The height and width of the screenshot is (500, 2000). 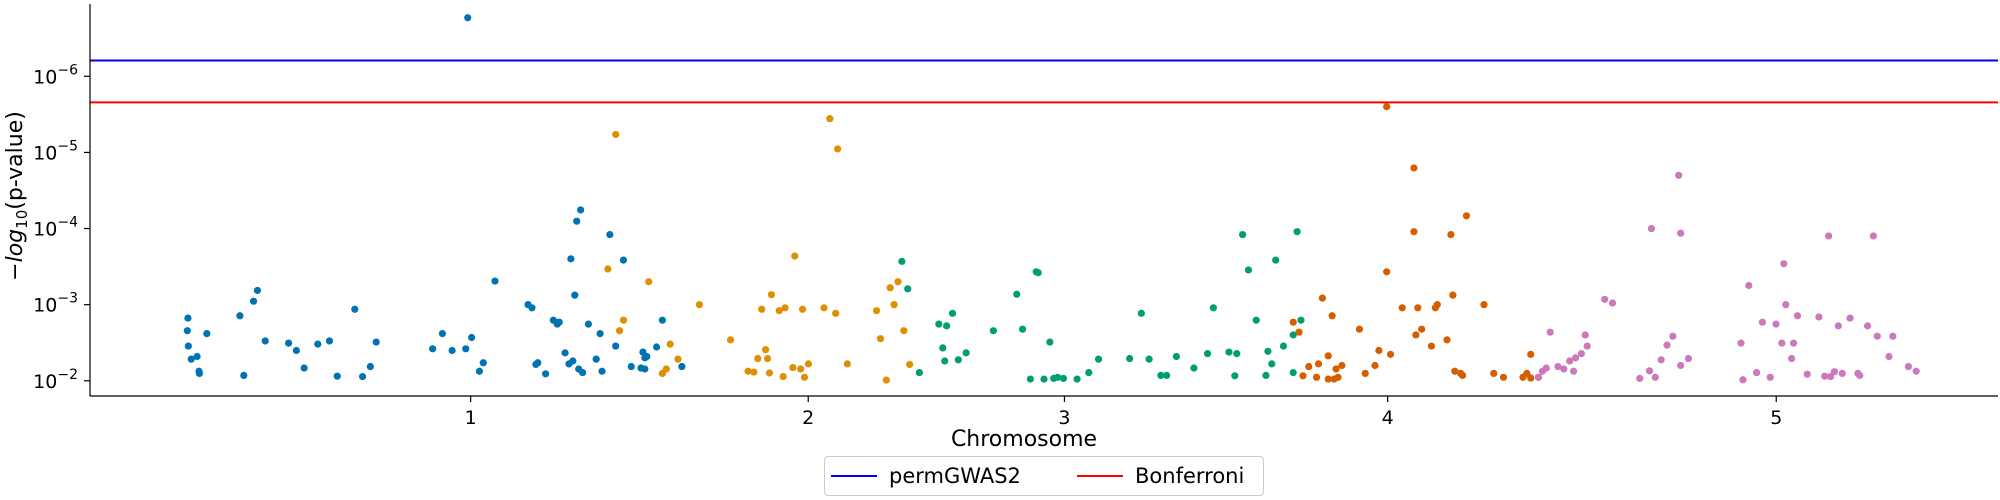 What do you see at coordinates (1044, 476) in the screenshot?
I see `legend: permGWAS2 Bonferroni` at bounding box center [1044, 476].